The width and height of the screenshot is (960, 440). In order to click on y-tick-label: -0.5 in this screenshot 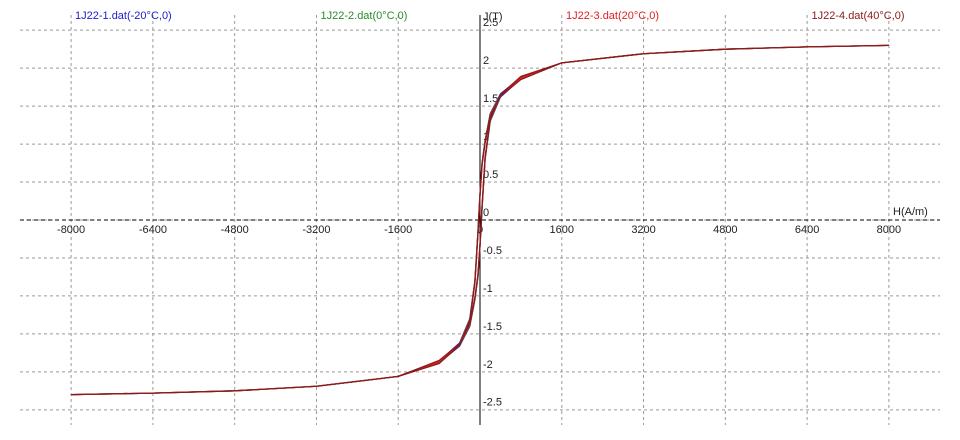, I will do `click(492, 251)`.